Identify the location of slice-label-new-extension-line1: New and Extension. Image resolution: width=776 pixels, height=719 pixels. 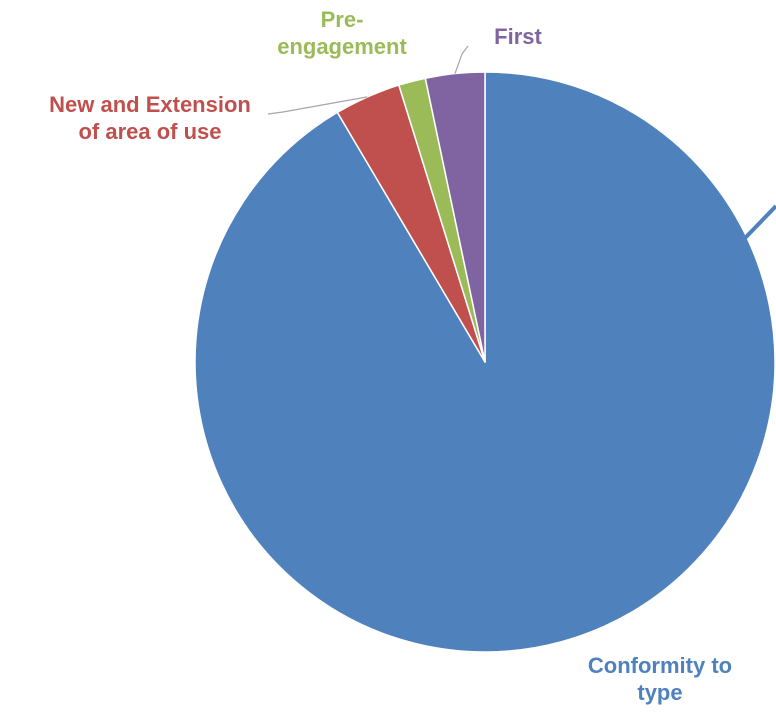
(150, 104).